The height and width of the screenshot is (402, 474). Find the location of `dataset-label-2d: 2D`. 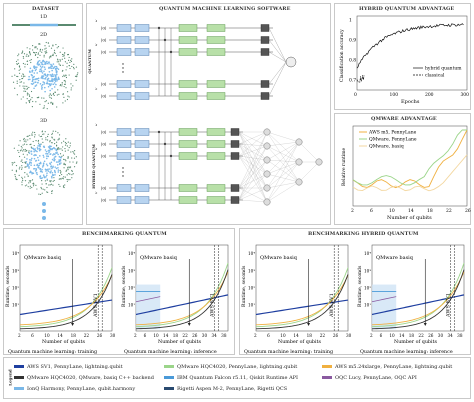

dataset-label-2d: 2D is located at coordinates (44, 35).